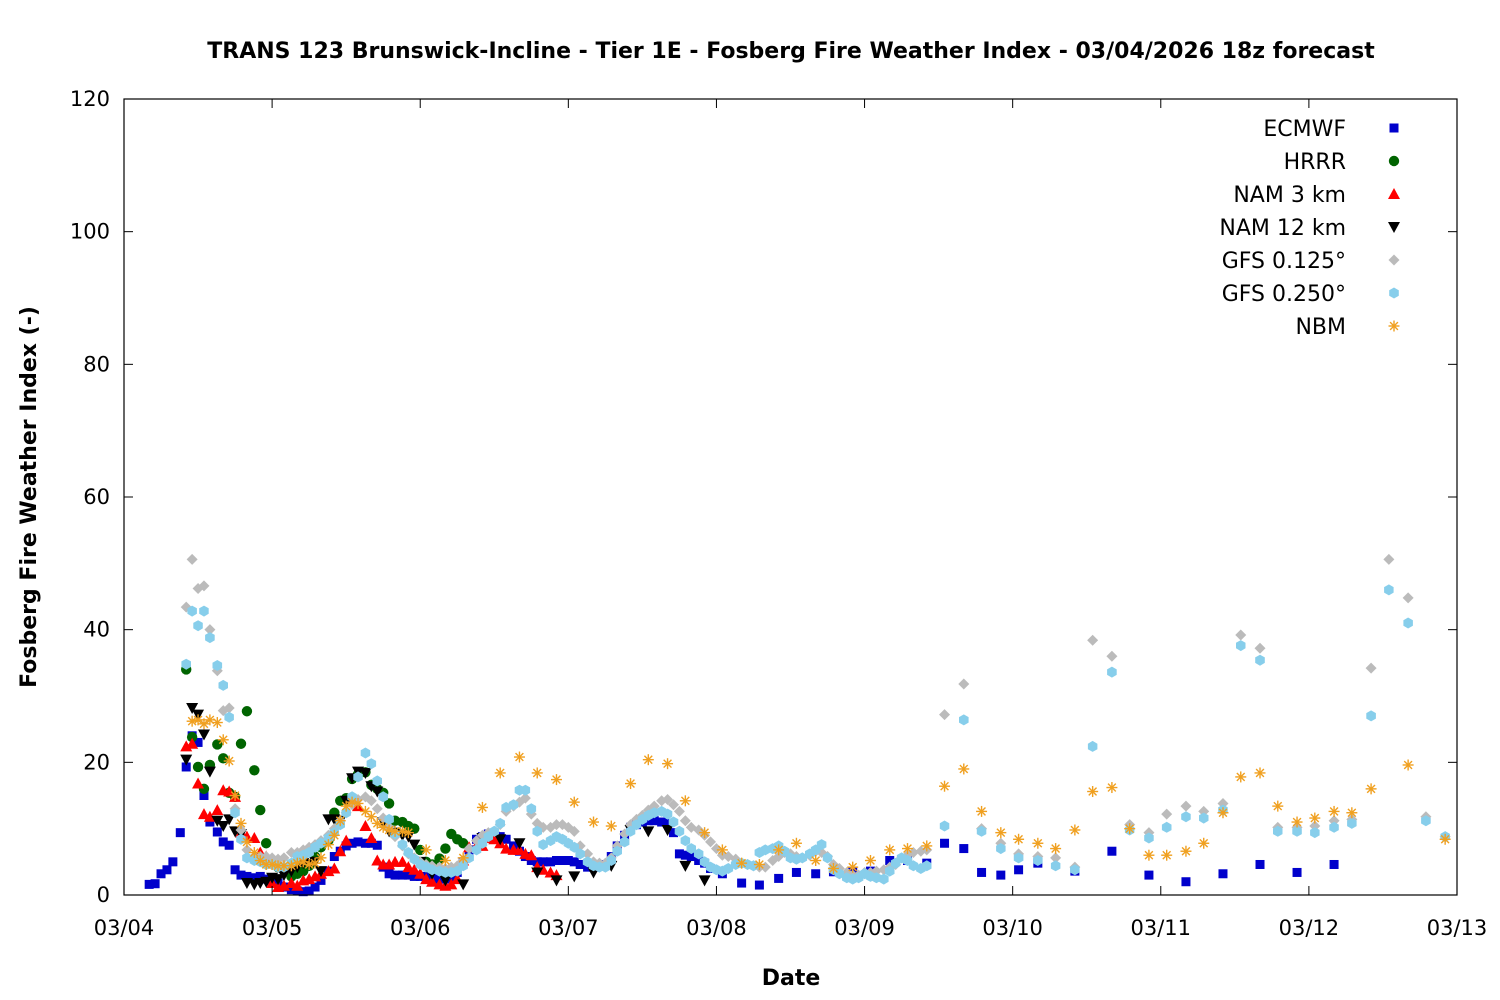 This screenshot has width=1500, height=1000. I want to click on y-tick-label: 40, so click(96, 630).